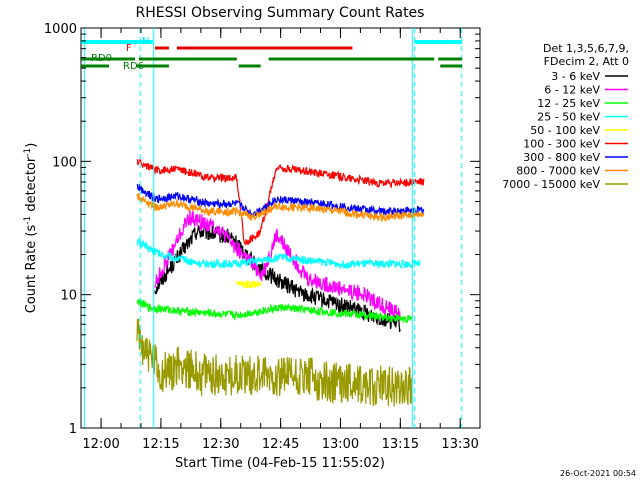 Image resolution: width=640 pixels, height=480 pixels. What do you see at coordinates (60, 29) in the screenshot?
I see `y-tick-label: 1000` at bounding box center [60, 29].